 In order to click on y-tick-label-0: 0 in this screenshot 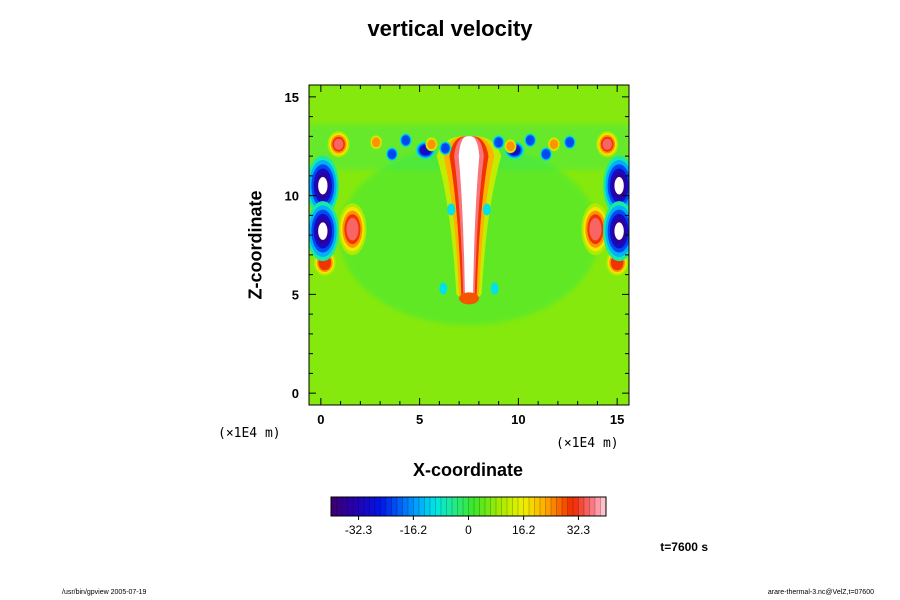, I will do `click(295, 393)`.